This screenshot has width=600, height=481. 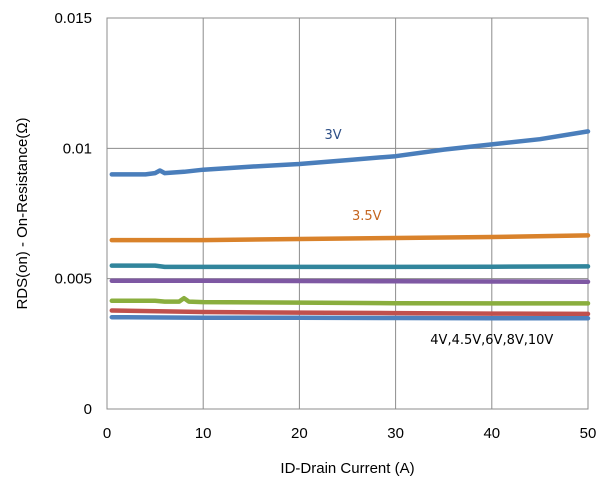 What do you see at coordinates (299, 433) in the screenshot?
I see `x-tick-label: 20` at bounding box center [299, 433].